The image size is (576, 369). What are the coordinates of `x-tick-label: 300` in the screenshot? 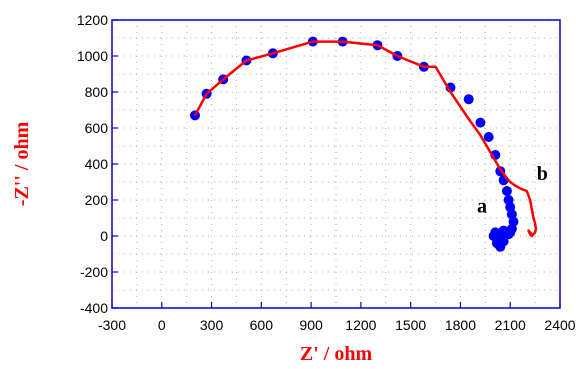 It's located at (212, 325).